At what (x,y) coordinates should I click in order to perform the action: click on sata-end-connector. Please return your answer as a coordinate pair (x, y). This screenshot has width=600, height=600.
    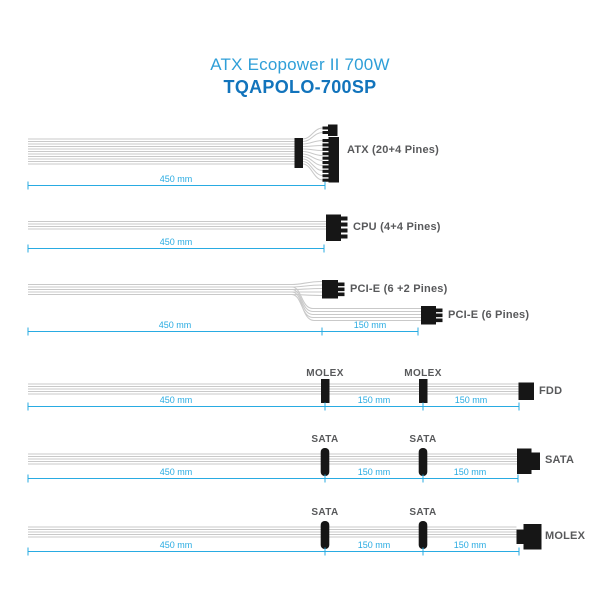
    Looking at the image, I should click on (524, 461).